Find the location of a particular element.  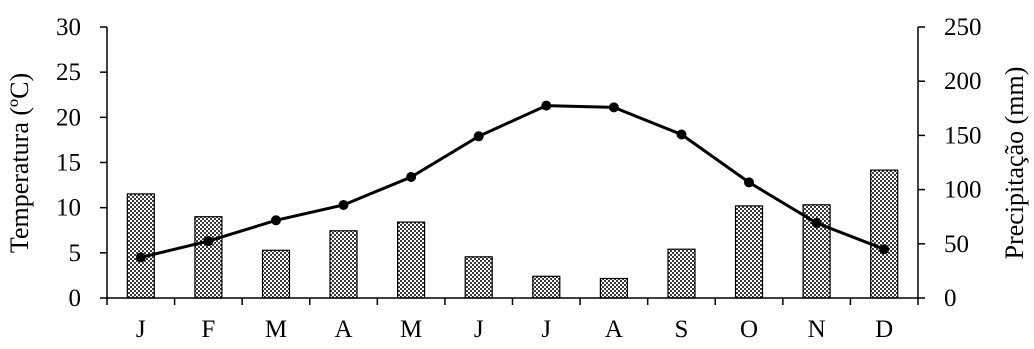

left-y-tick-label: 30 is located at coordinates (68, 27).